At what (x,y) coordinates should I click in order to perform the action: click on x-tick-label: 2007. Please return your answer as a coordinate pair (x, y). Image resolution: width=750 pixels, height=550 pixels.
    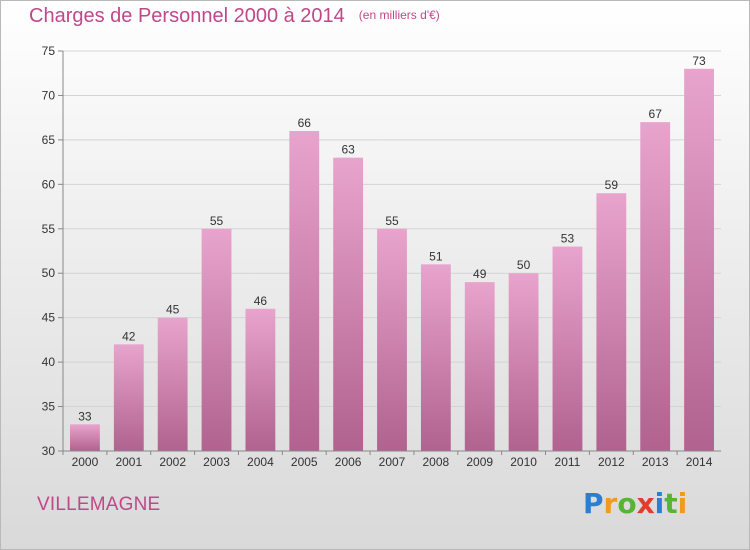
    Looking at the image, I should click on (392, 462).